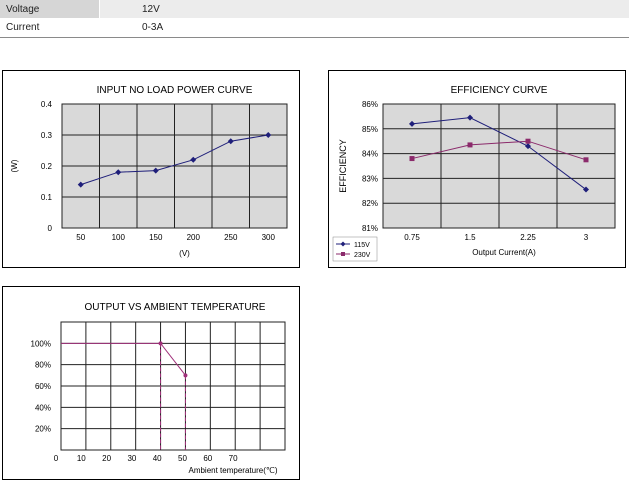 The height and width of the screenshot is (484, 629). What do you see at coordinates (47, 104) in the screenshot?
I see `y-tick-label: 0.4` at bounding box center [47, 104].